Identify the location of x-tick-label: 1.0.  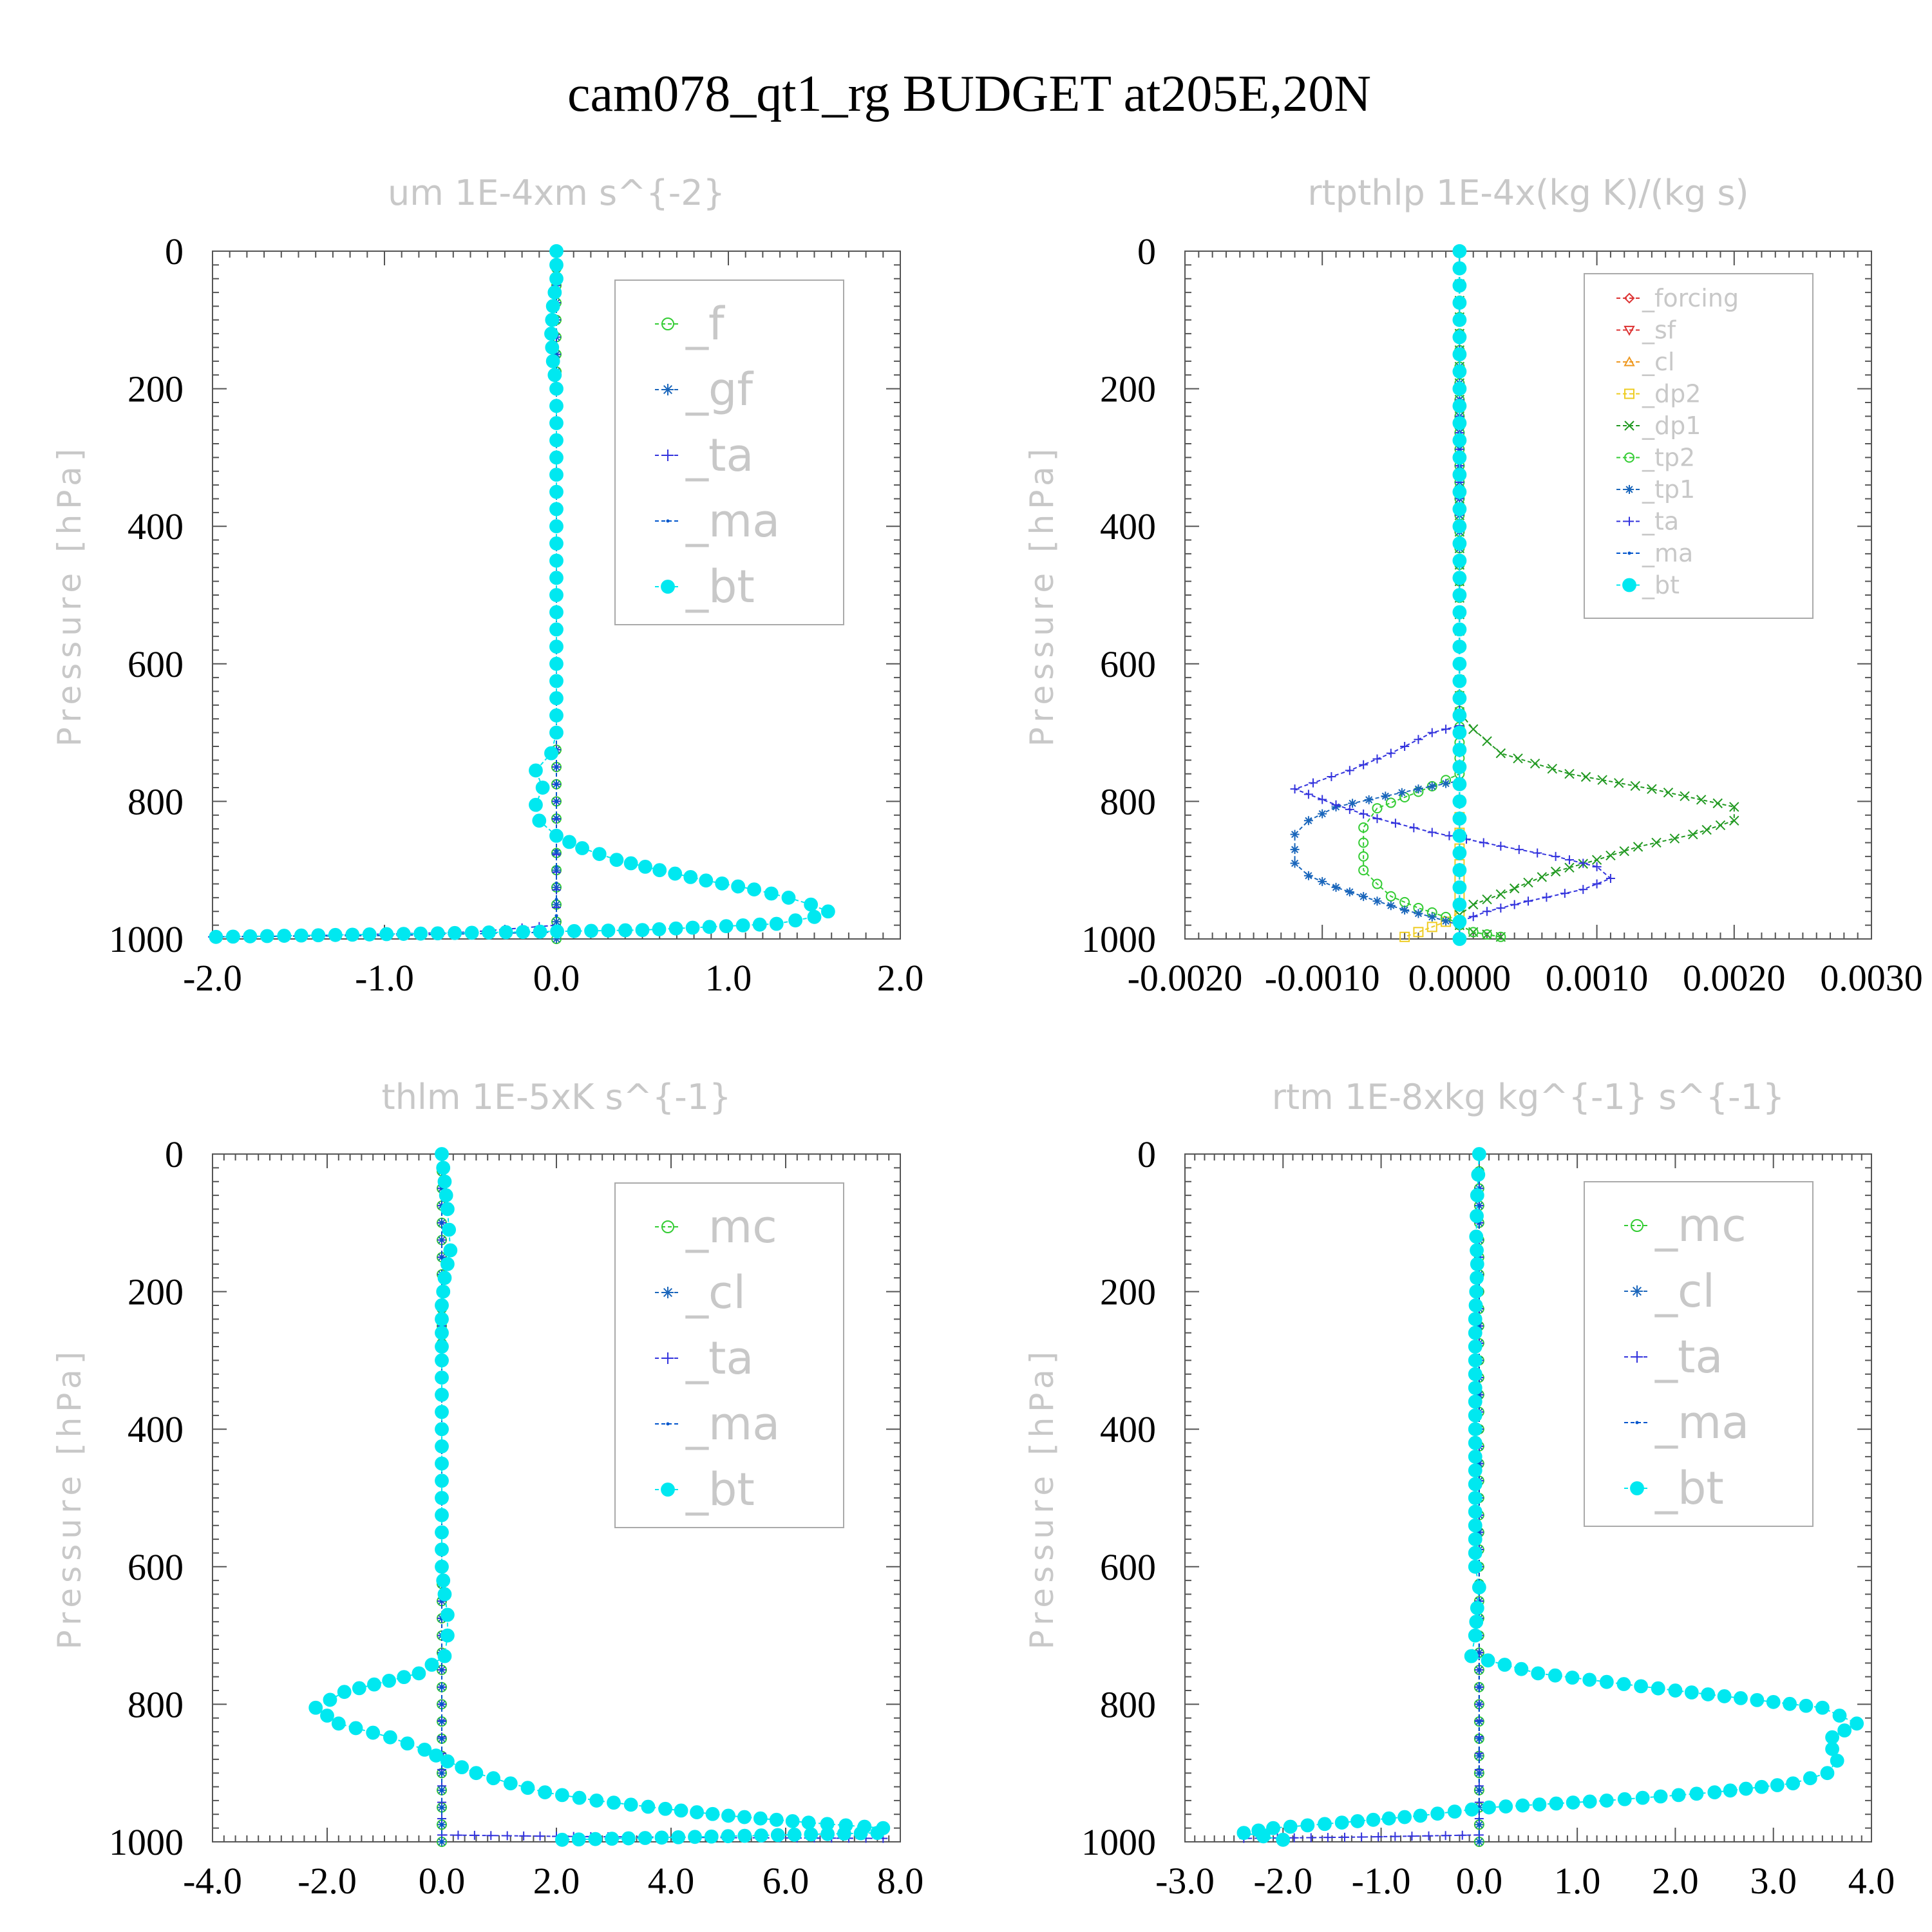
(728, 978).